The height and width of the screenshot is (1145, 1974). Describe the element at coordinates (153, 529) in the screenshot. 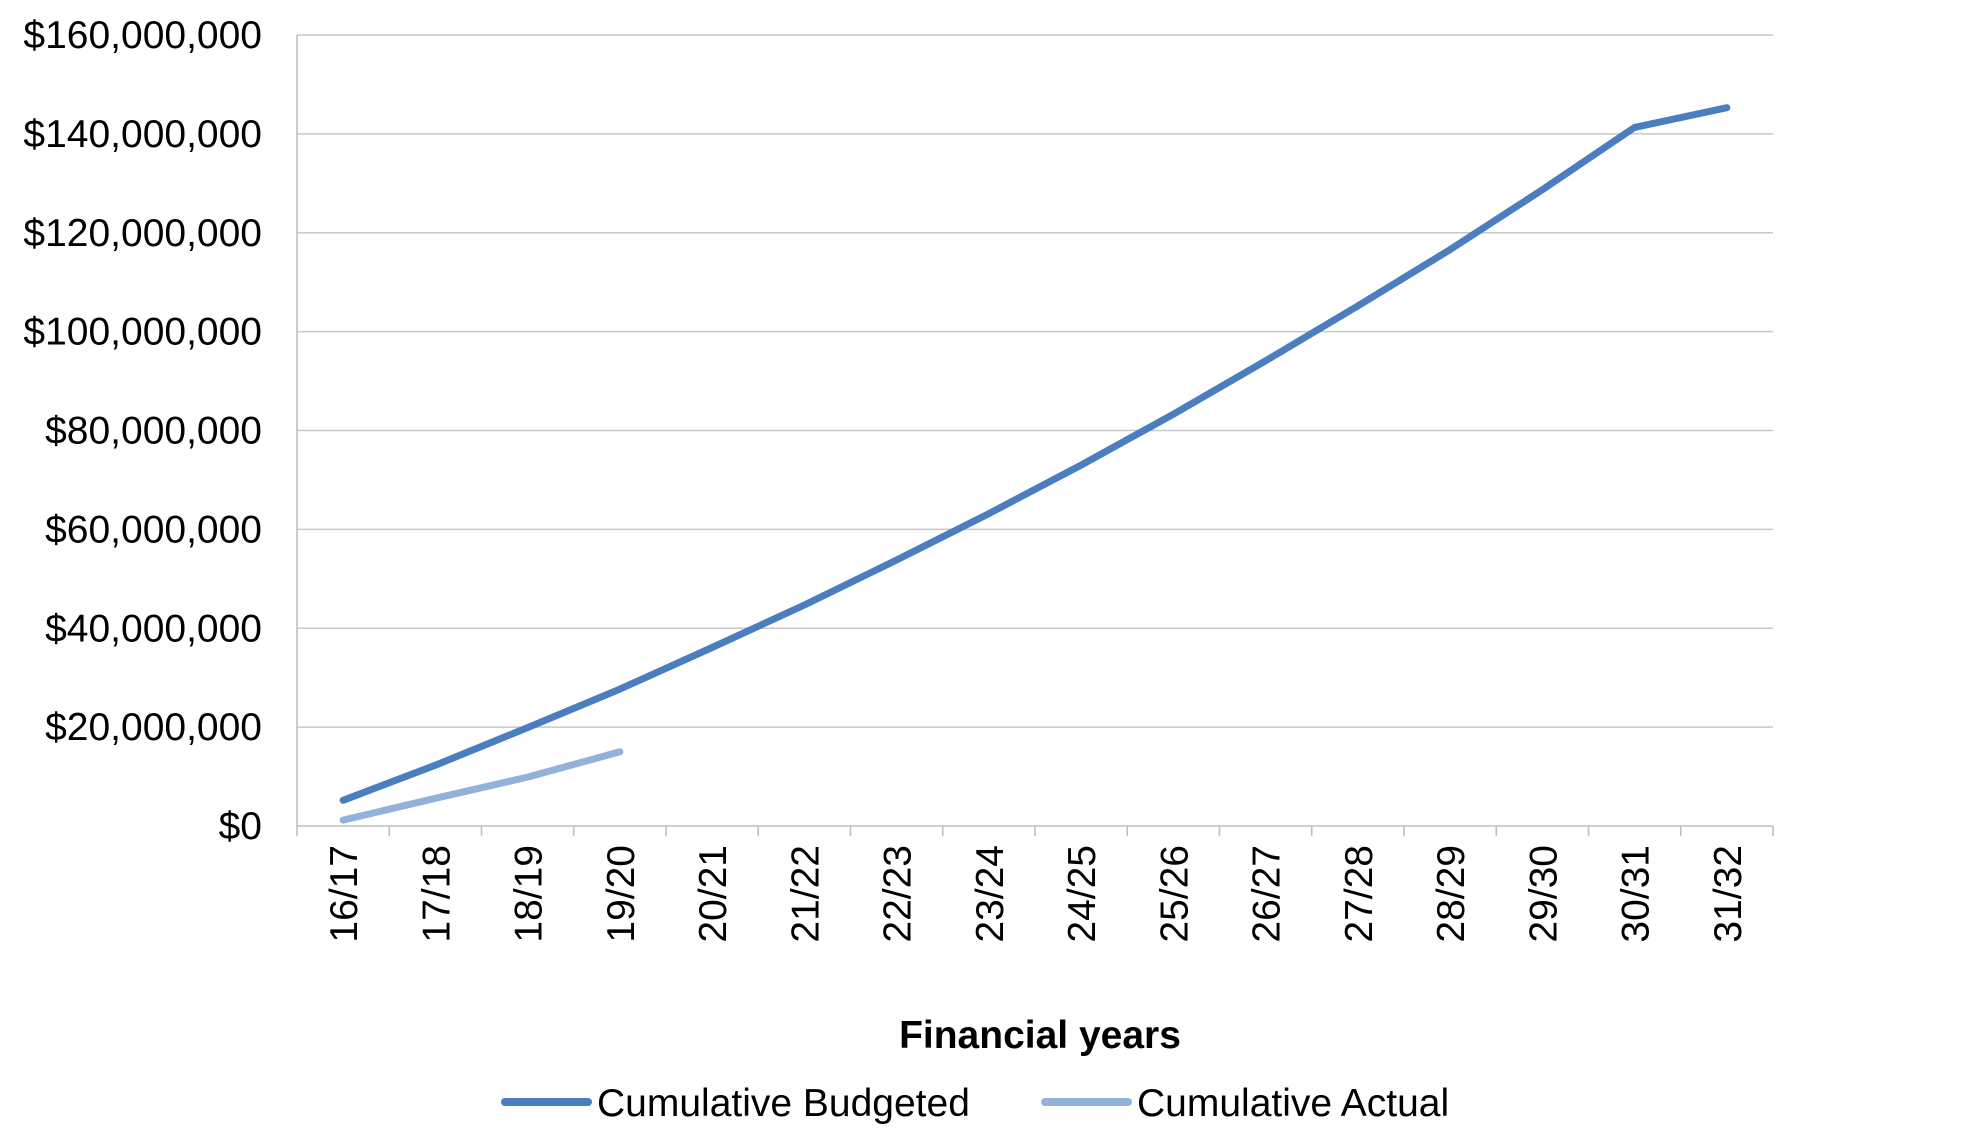

I see `y-tick-label: $60,000,000` at that location.